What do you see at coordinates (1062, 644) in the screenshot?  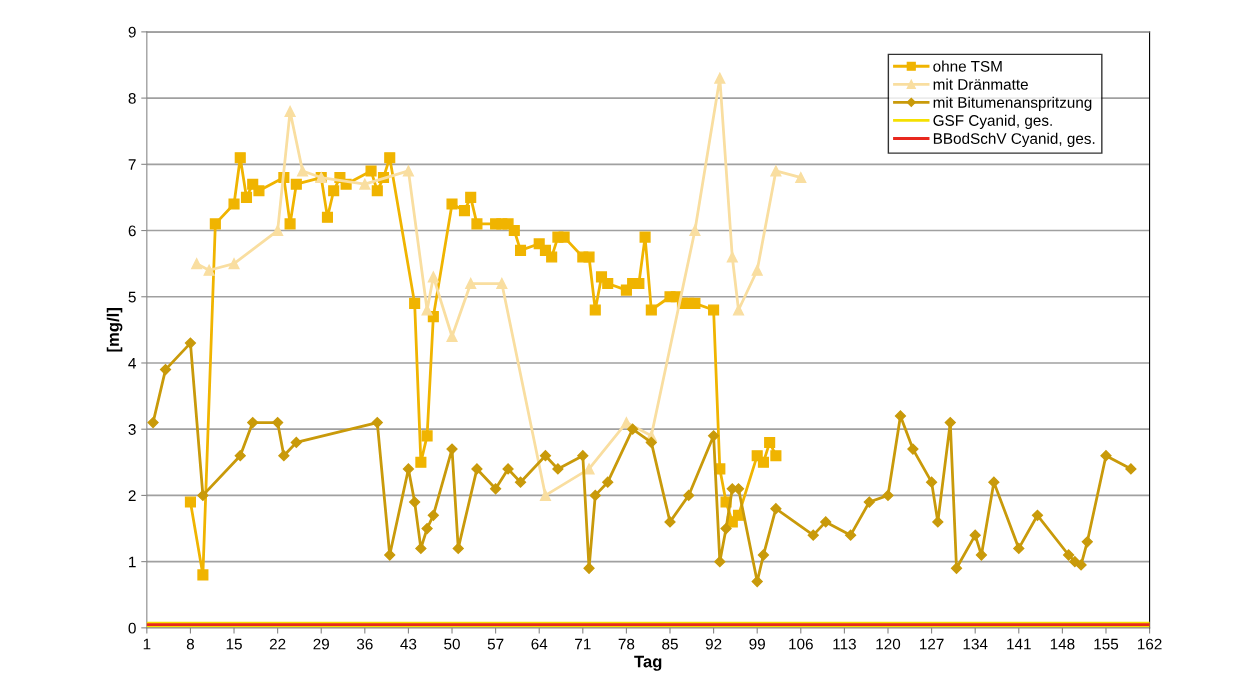 I see `x-tick-label: 148` at bounding box center [1062, 644].